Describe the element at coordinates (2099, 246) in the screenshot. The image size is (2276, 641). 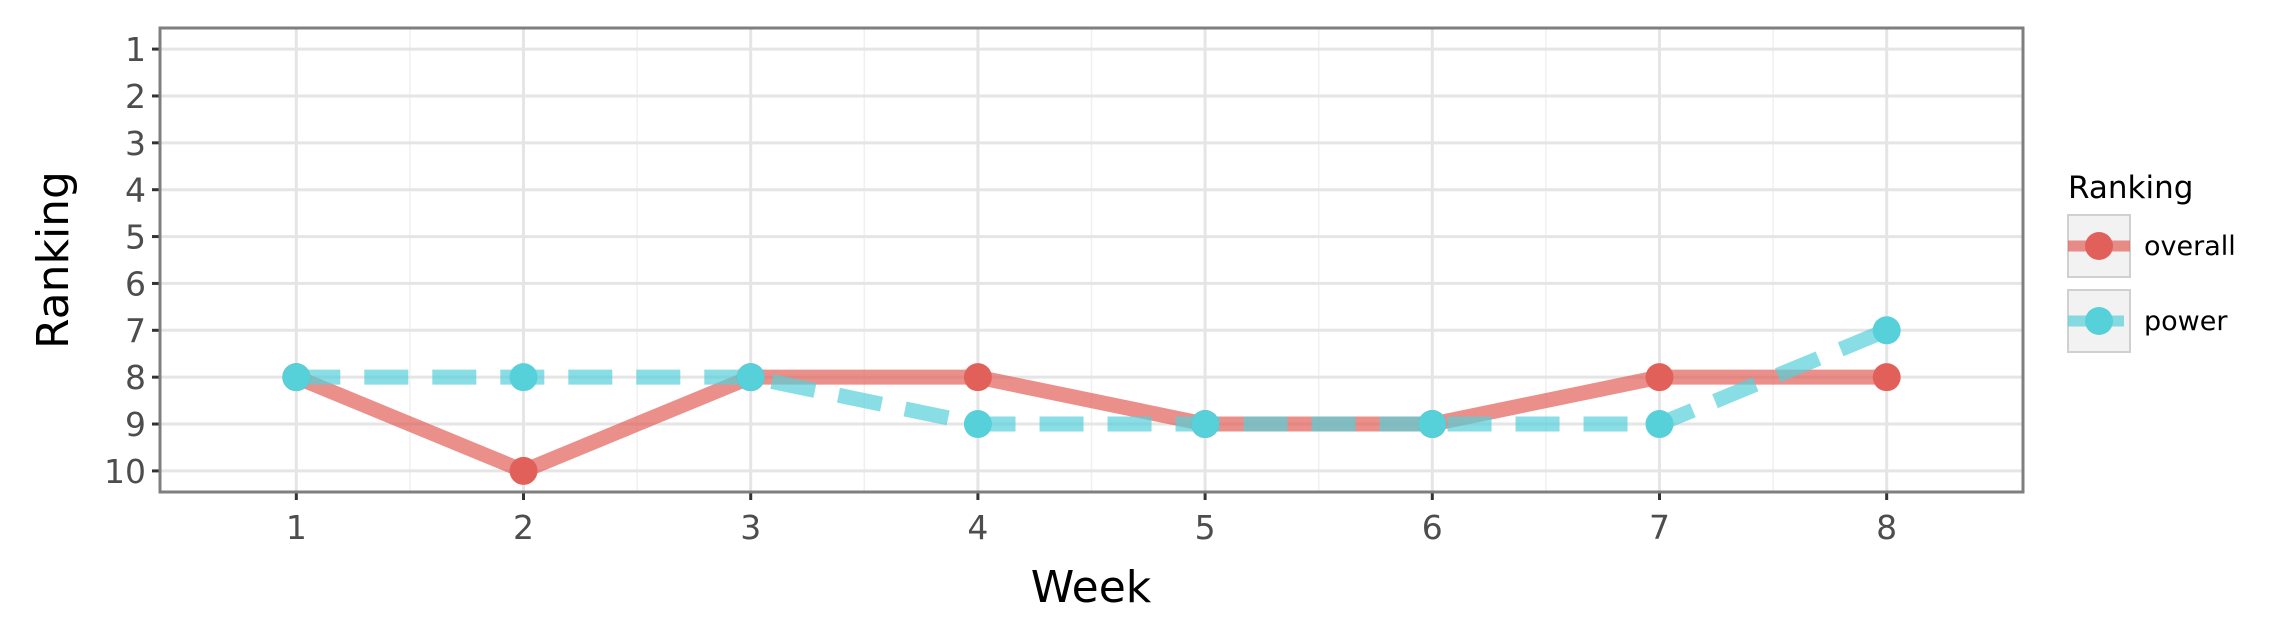
I see `legend-point-overall` at that location.